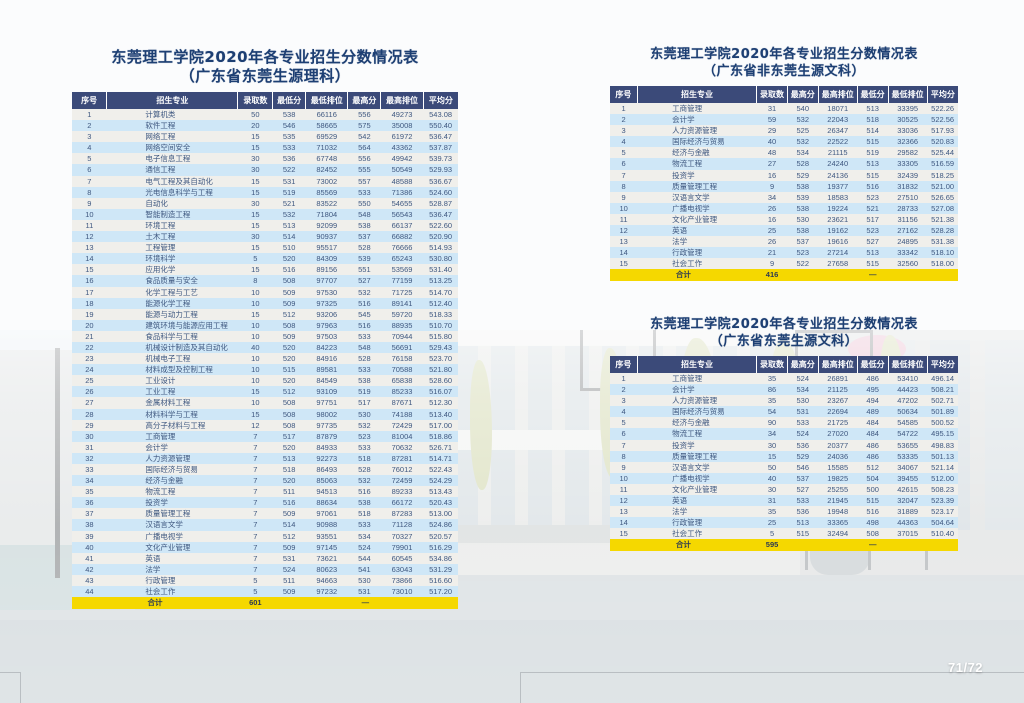  Describe the element at coordinates (803, 412) in the screenshot. I see `cell-value: 531` at that location.